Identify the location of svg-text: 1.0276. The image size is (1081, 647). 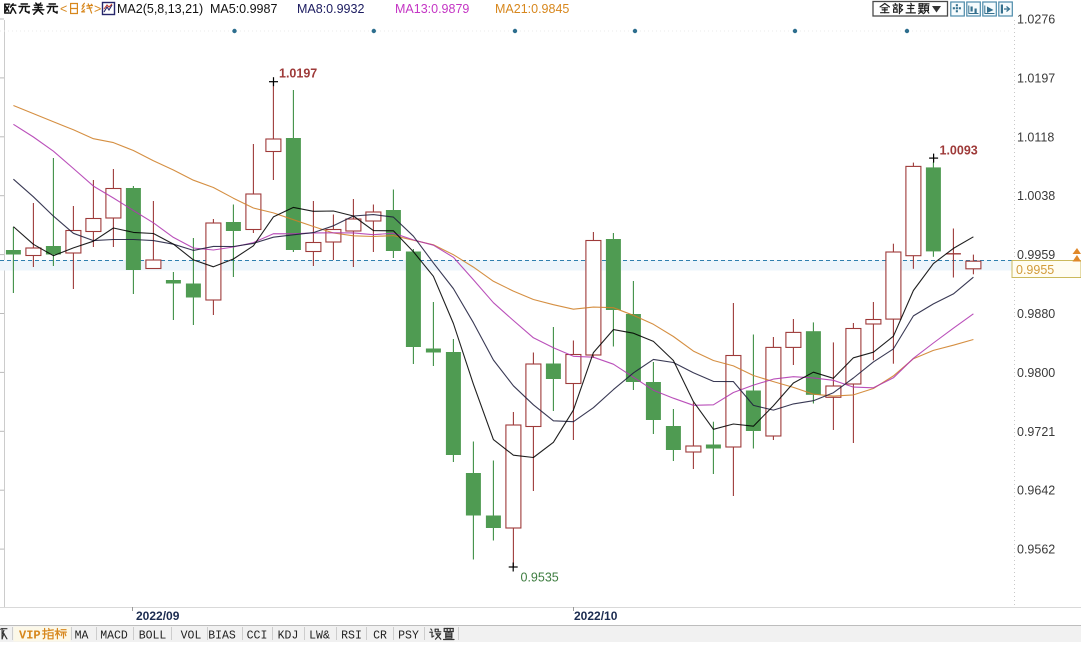
(1036, 20).